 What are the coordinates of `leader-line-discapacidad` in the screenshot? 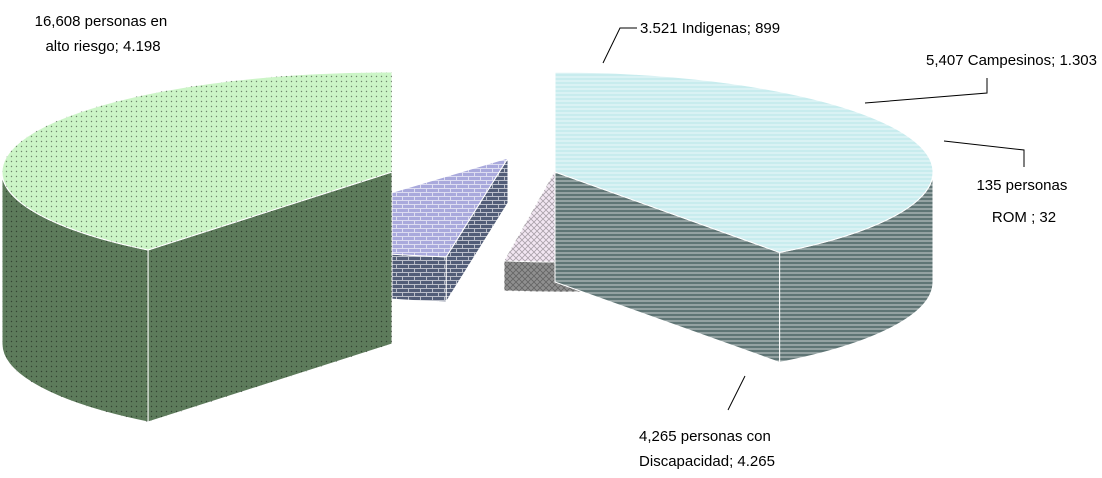 It's located at (736, 393).